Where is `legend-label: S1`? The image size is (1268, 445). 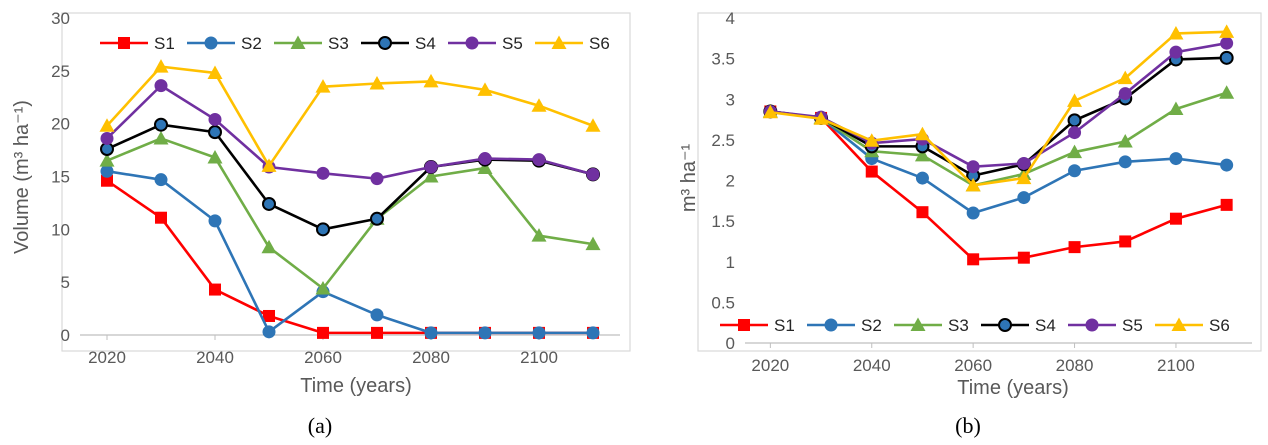
legend-label: S1 is located at coordinates (164, 43).